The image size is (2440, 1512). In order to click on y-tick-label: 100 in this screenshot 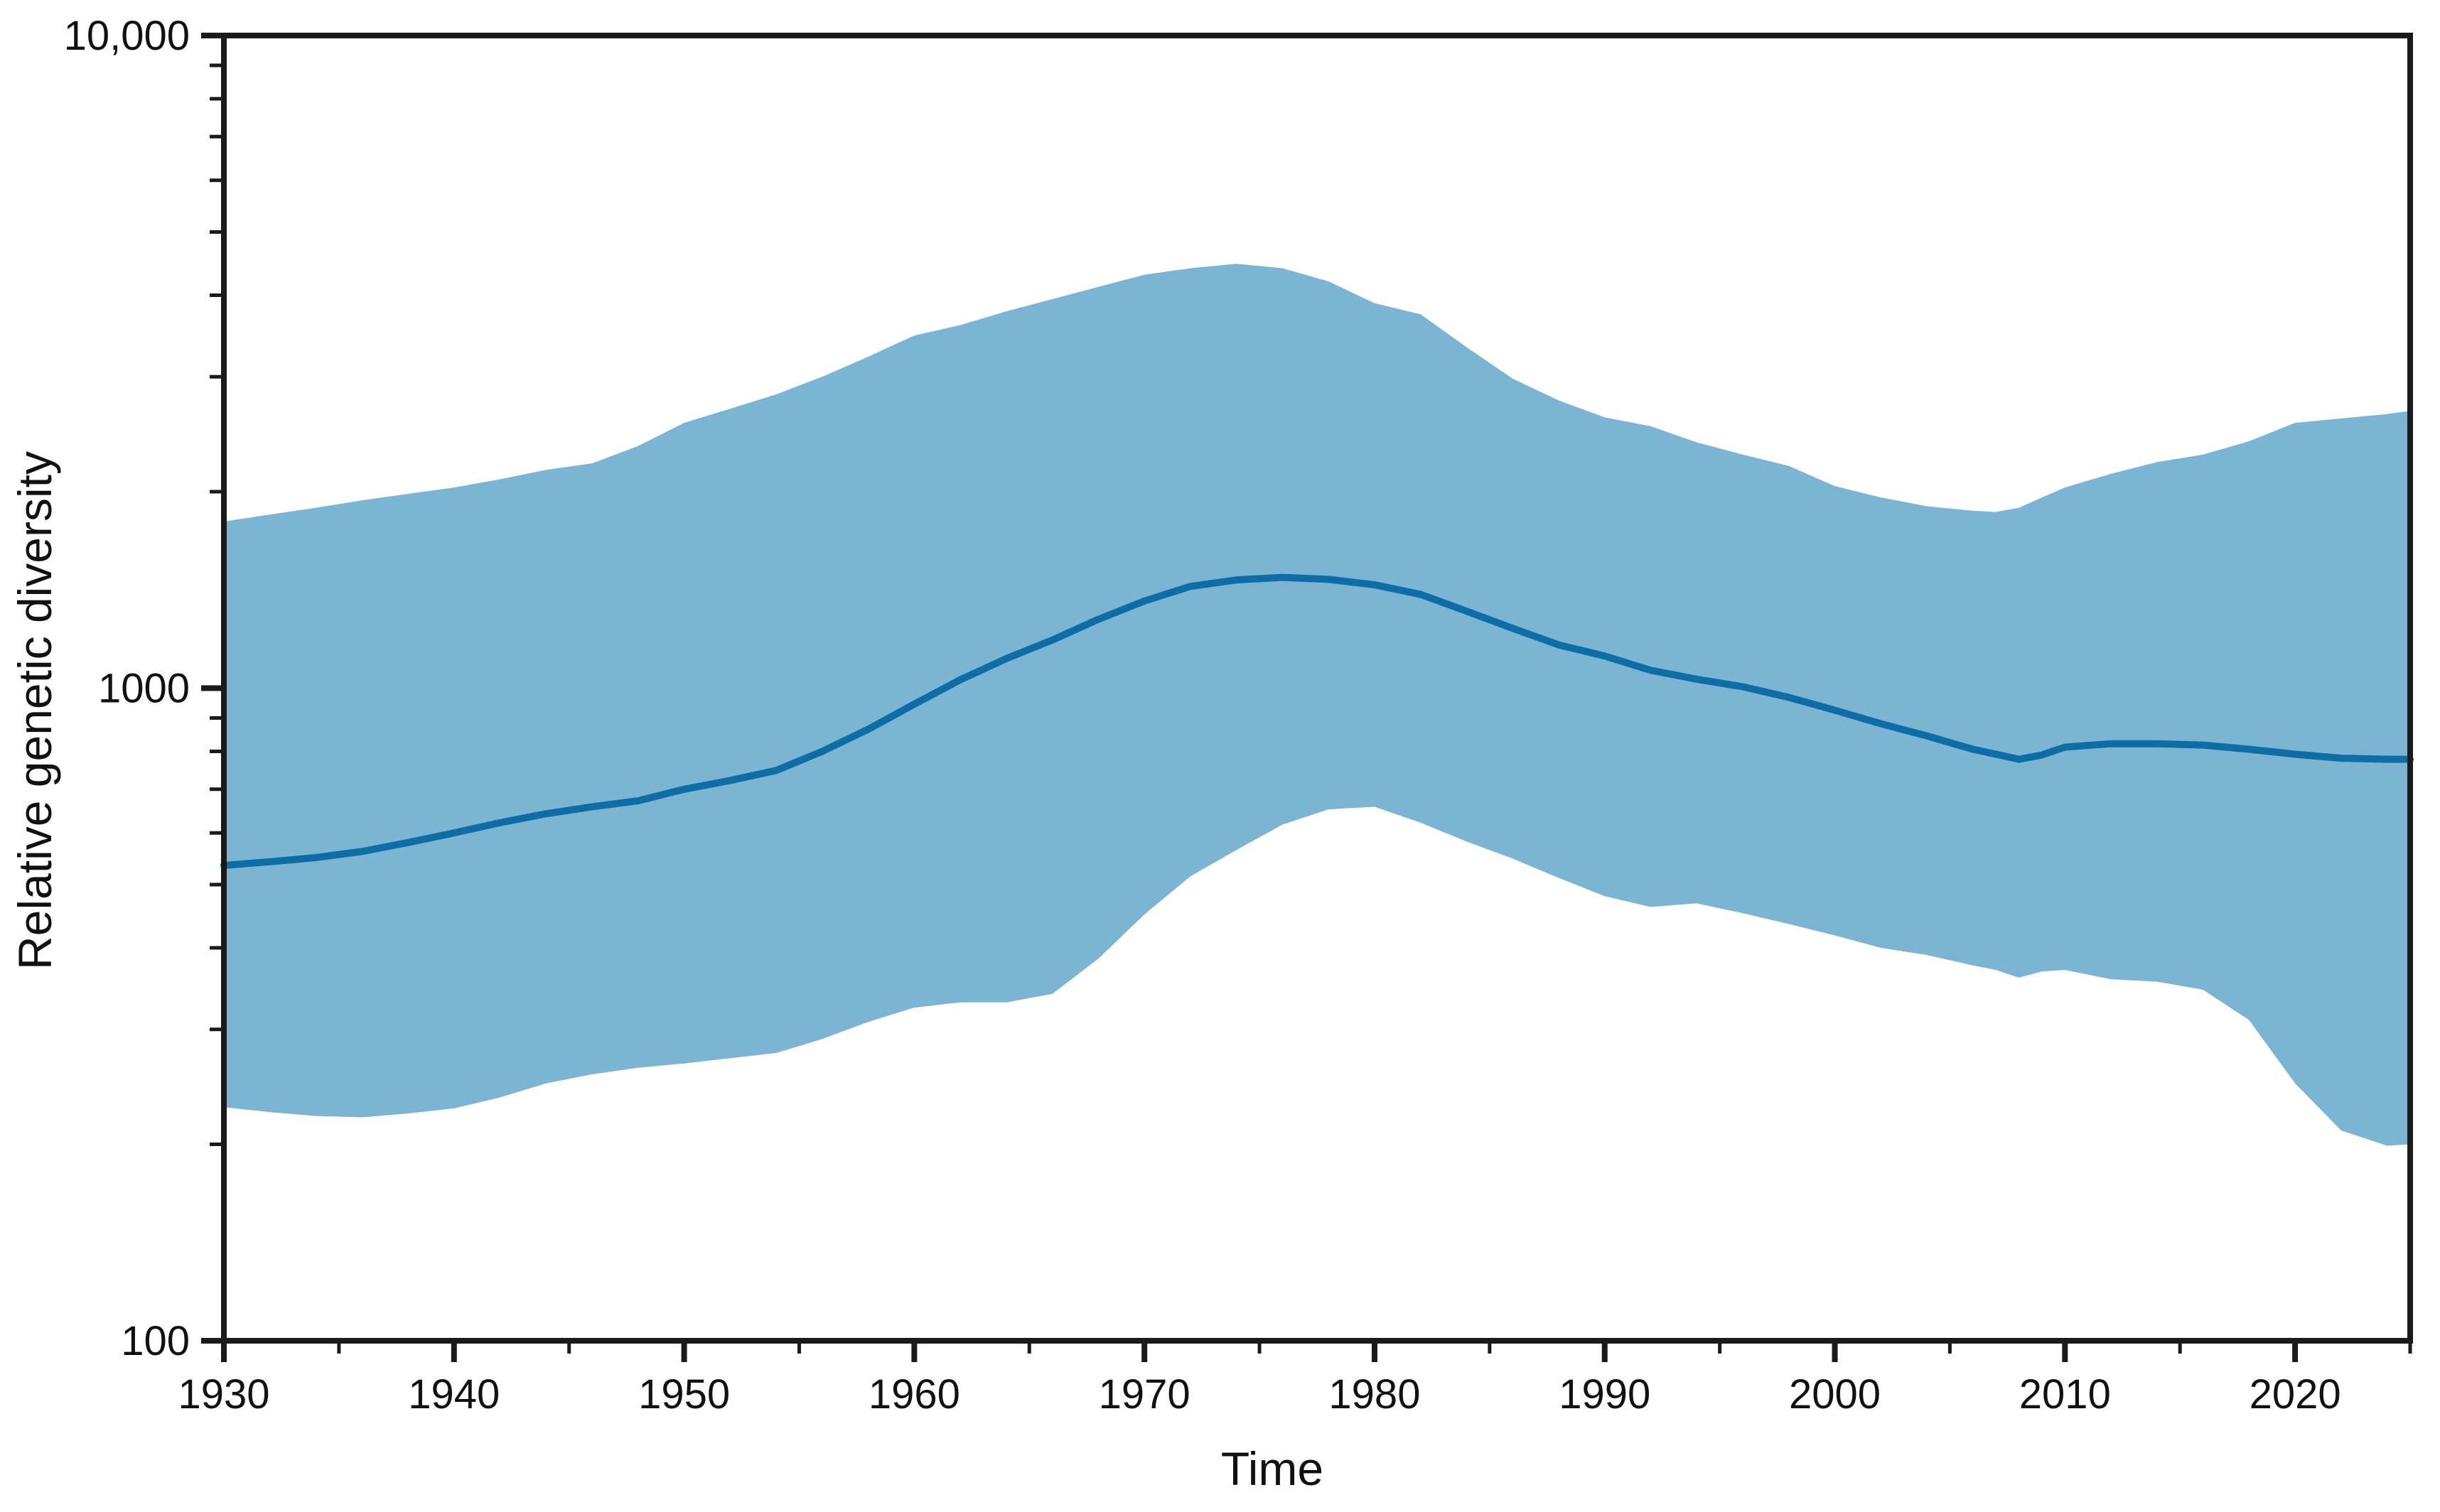, I will do `click(156, 1341)`.